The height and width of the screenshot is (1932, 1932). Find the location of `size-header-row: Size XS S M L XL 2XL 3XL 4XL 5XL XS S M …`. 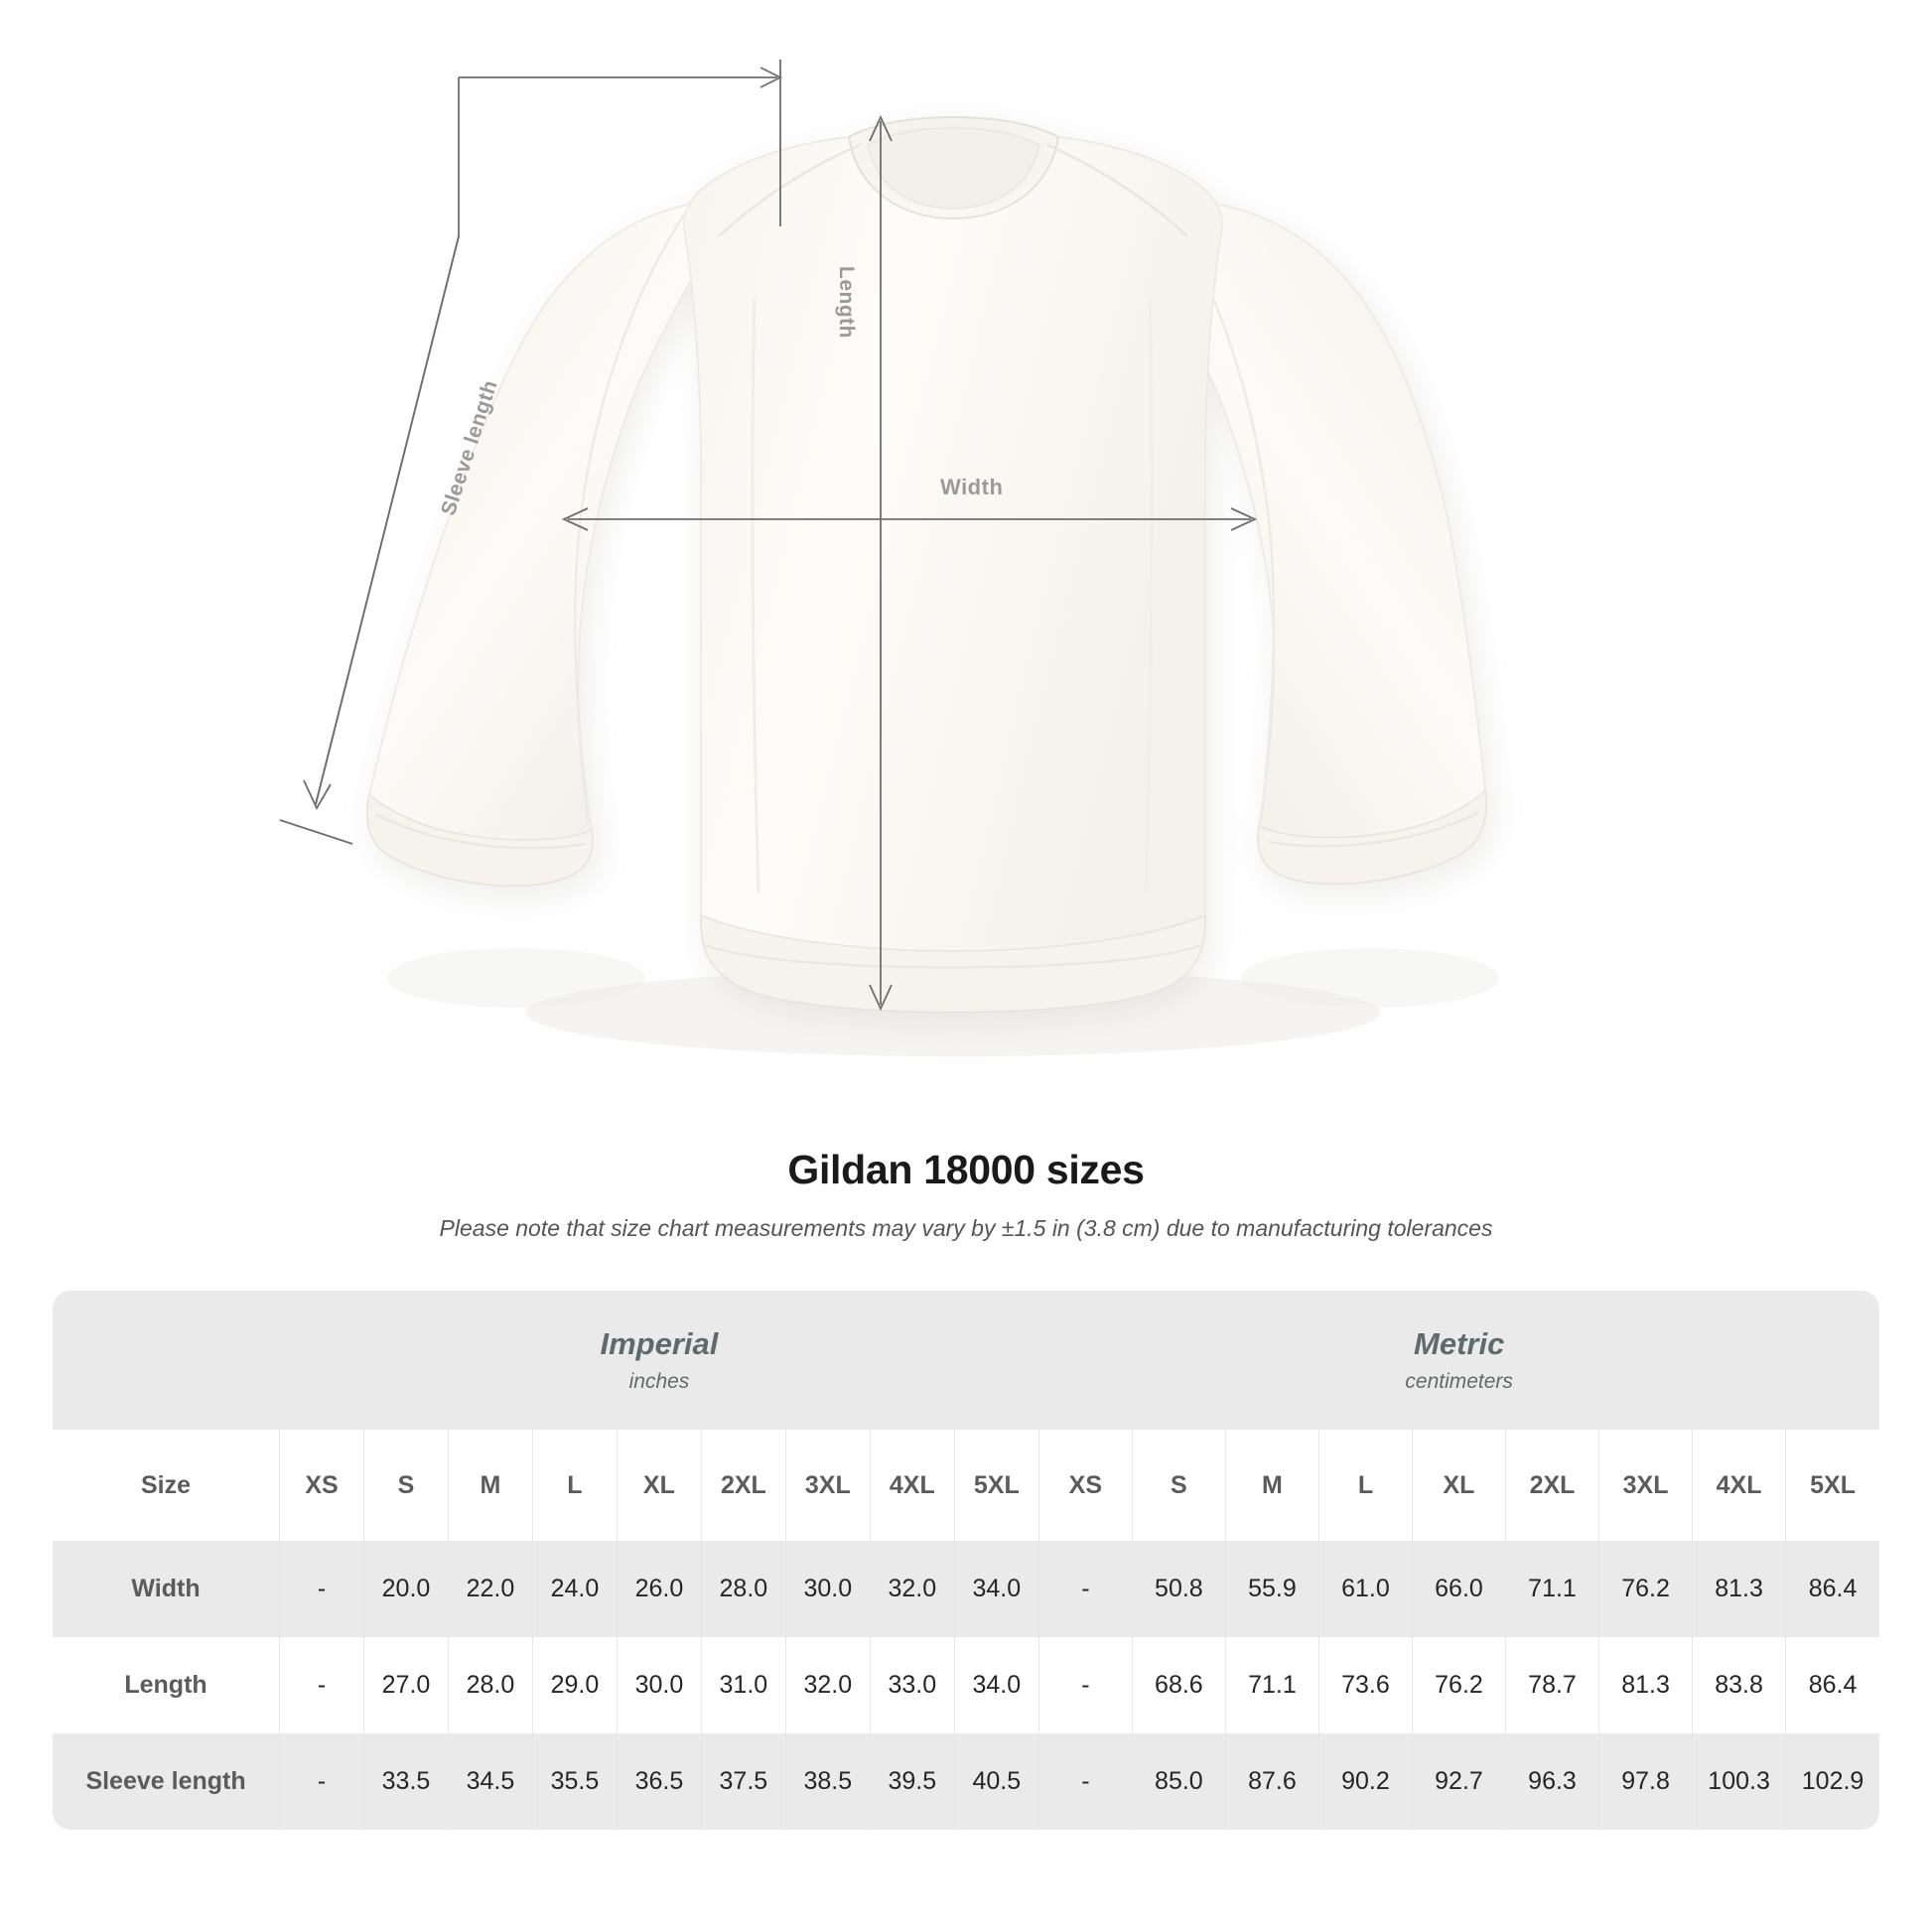

size-header-row: Size XS S M L XL 2XL 3XL 4XL 5XL XS S M … is located at coordinates (966, 1486).